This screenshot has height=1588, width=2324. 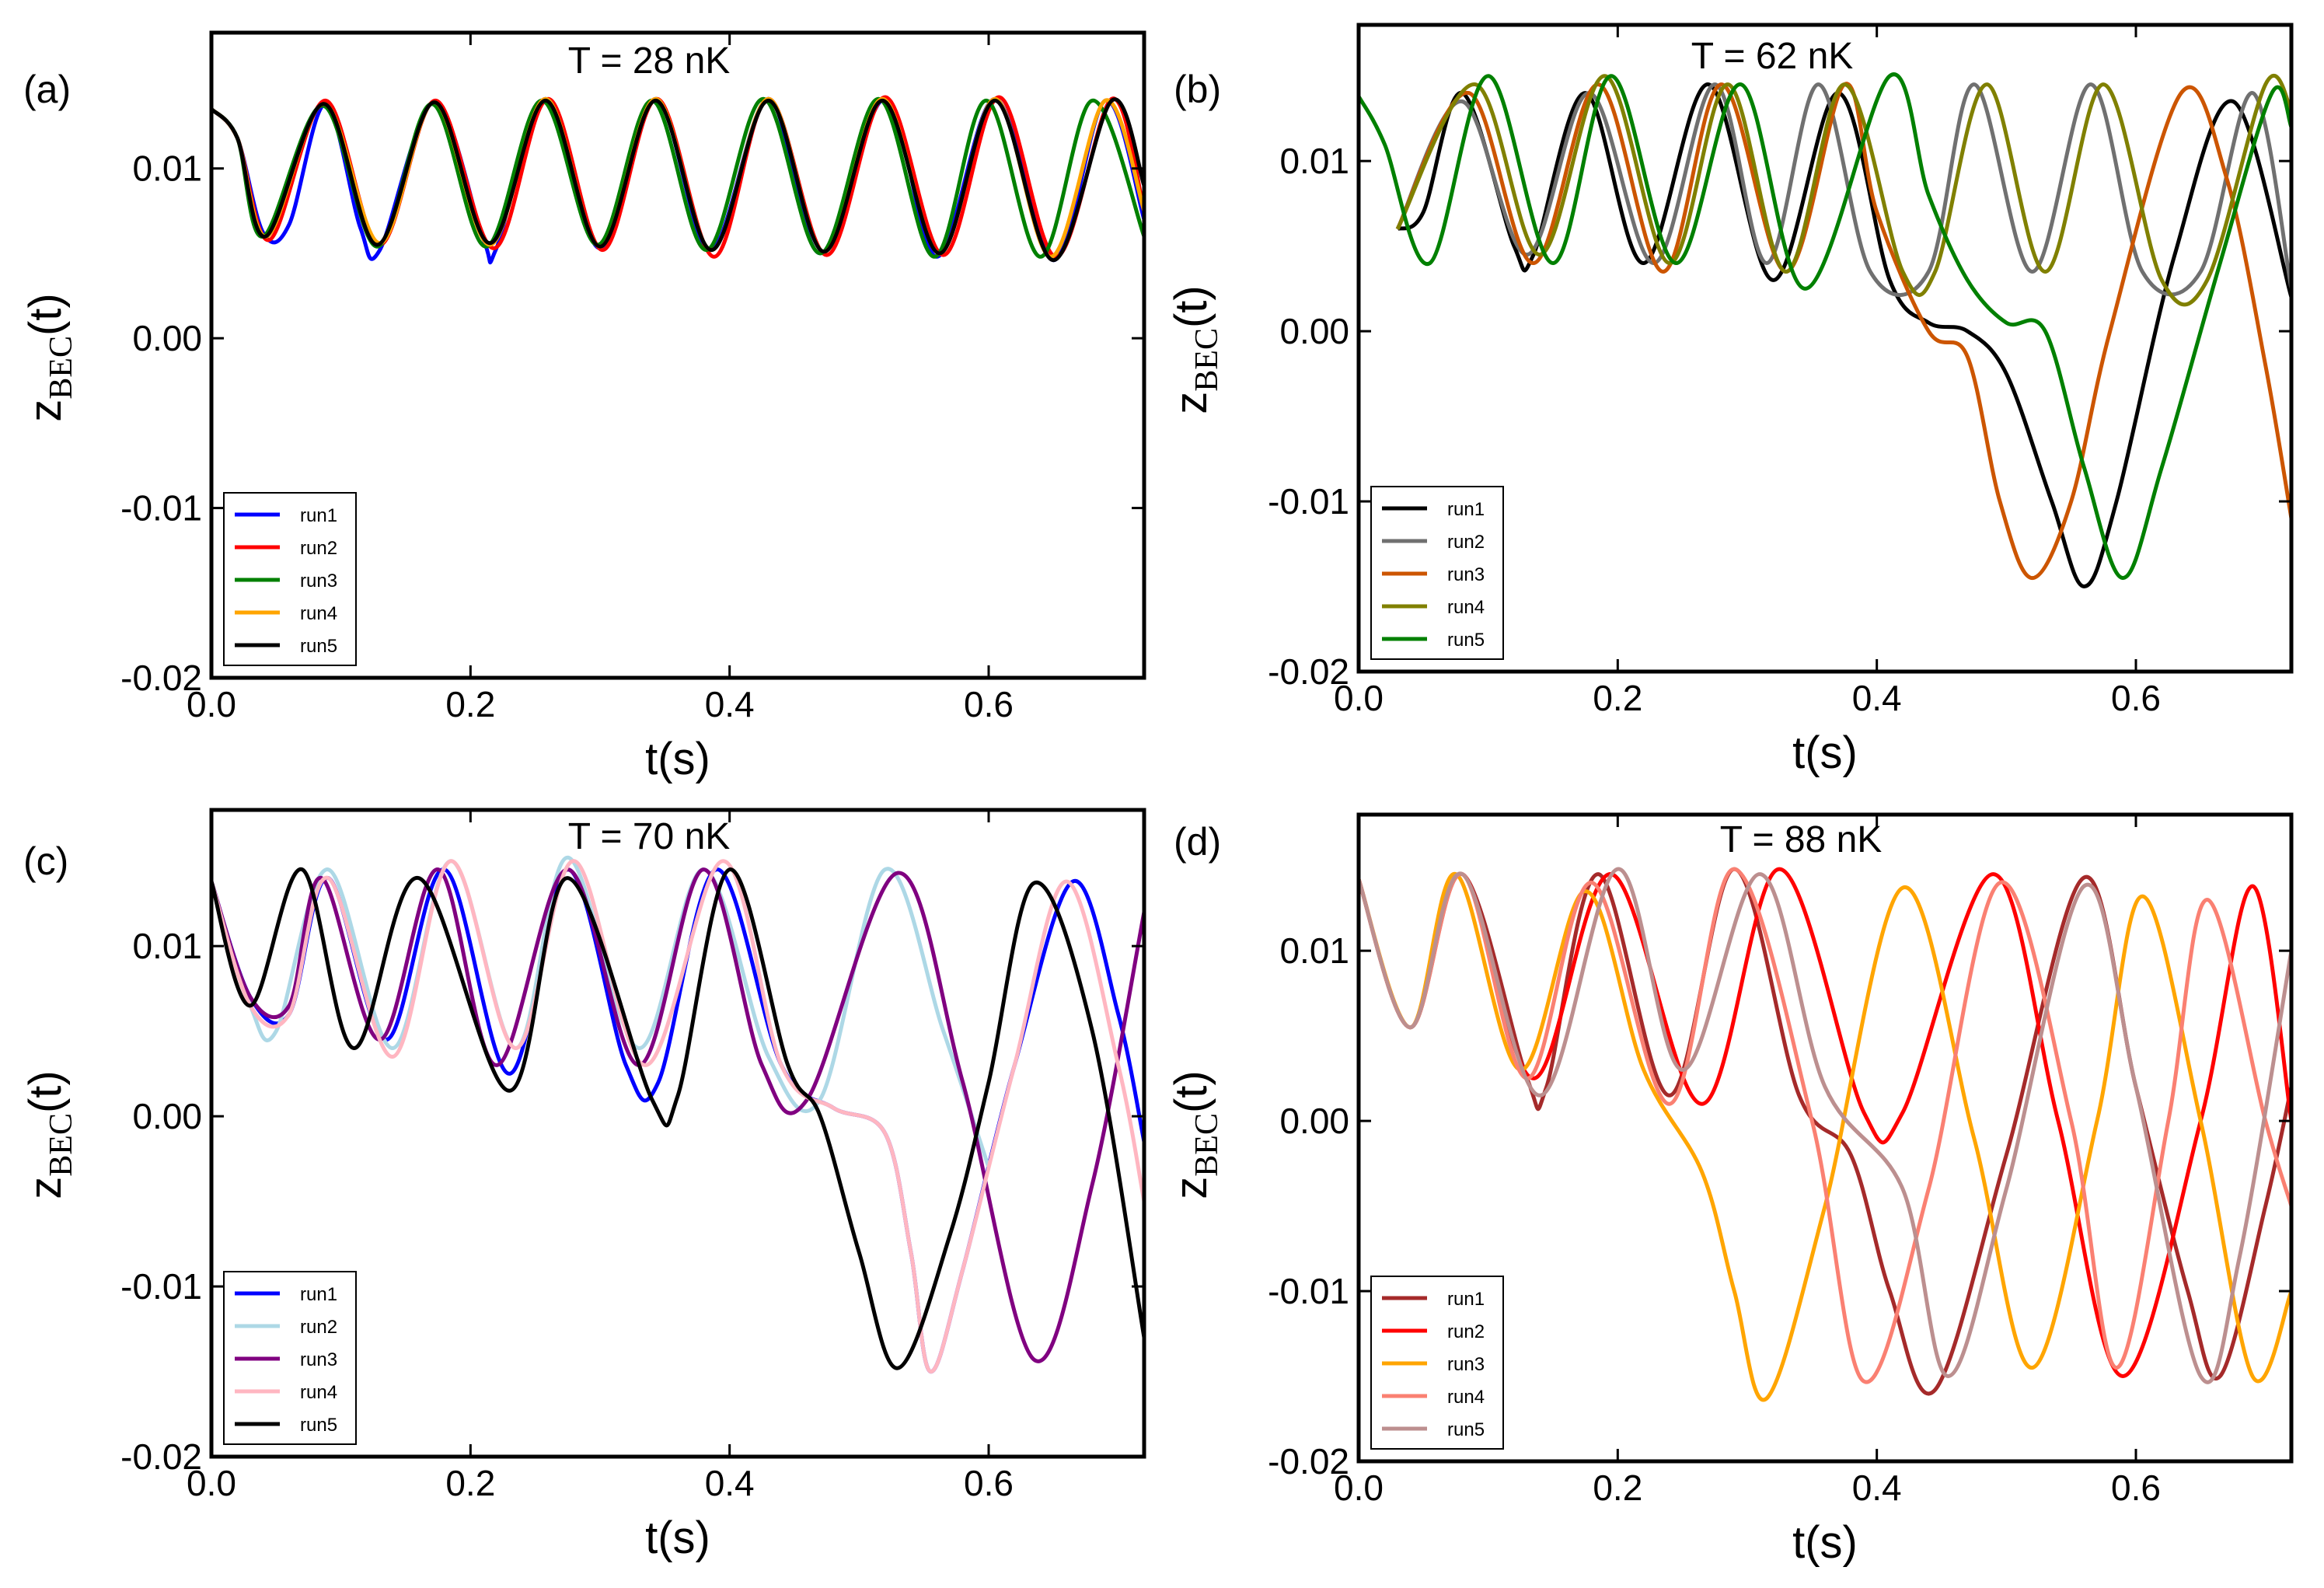 I want to click on panel-label: (b), so click(x=1197, y=89).